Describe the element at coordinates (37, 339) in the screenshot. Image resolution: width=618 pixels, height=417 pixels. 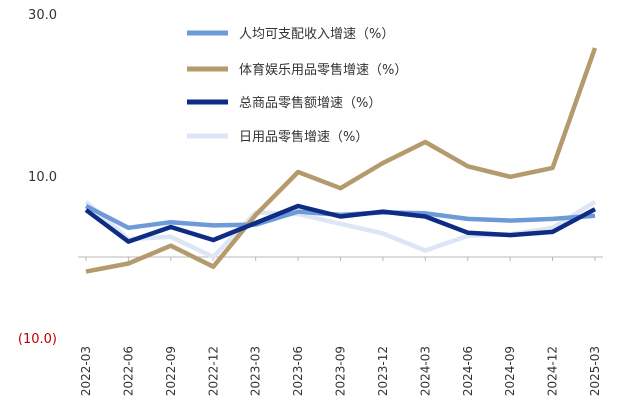
I see `y-tick-label: (10.0)` at that location.